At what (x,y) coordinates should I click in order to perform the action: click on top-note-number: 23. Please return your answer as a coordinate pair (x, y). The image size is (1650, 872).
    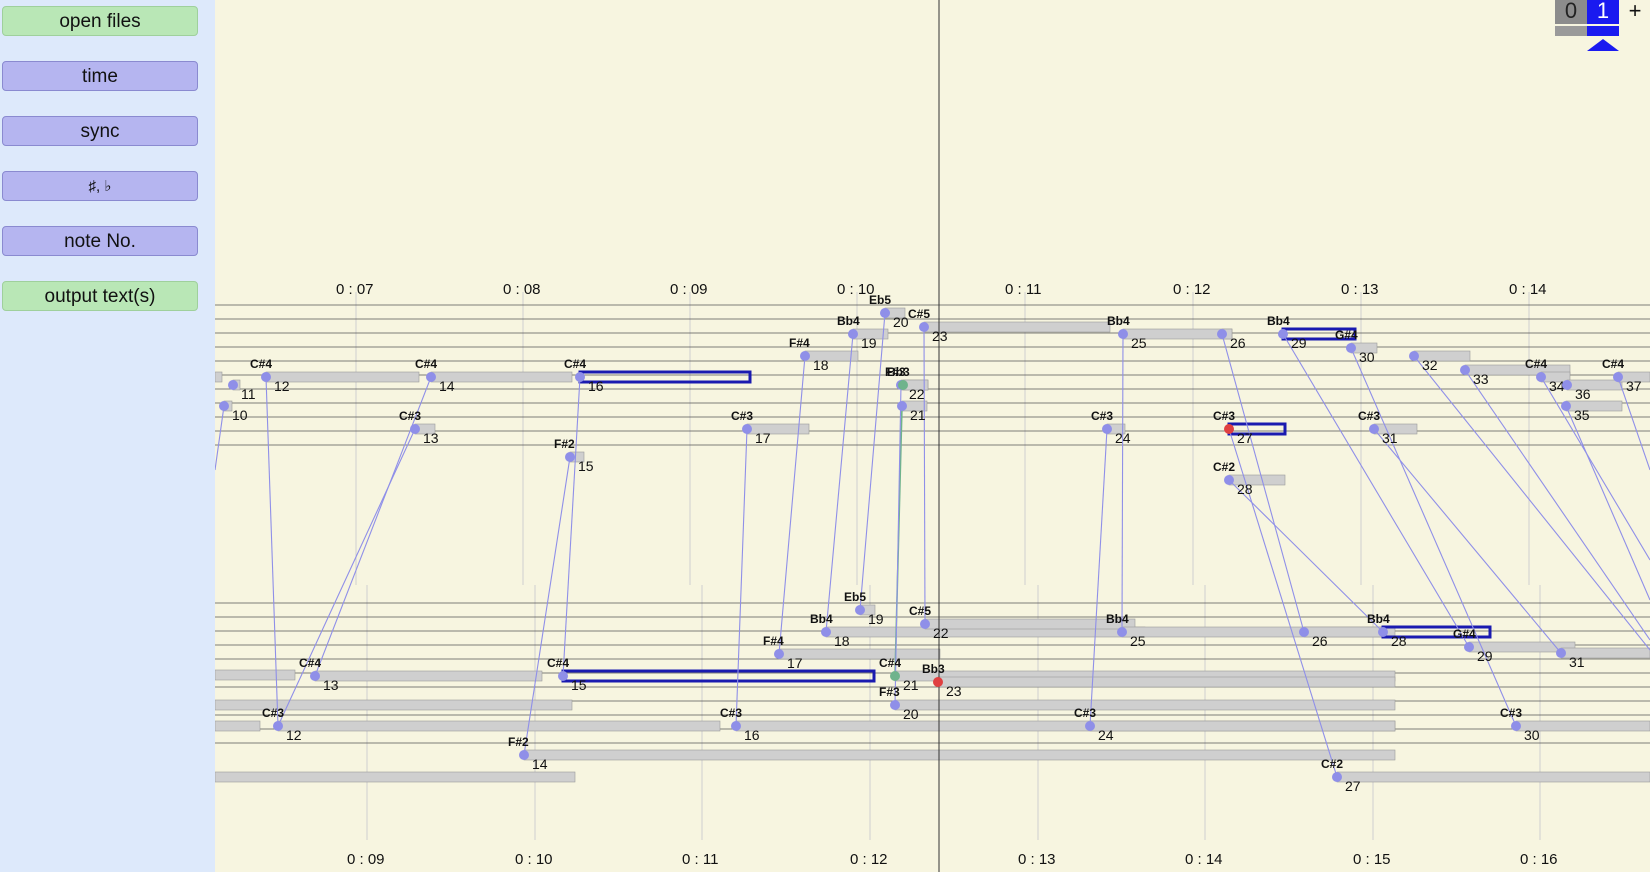
    Looking at the image, I should click on (940, 336).